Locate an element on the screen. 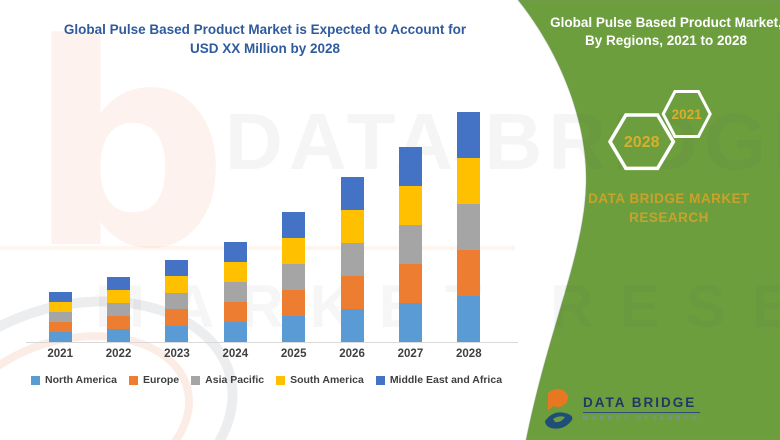  bar-column-2021: 2021 is located at coordinates (60, 231).